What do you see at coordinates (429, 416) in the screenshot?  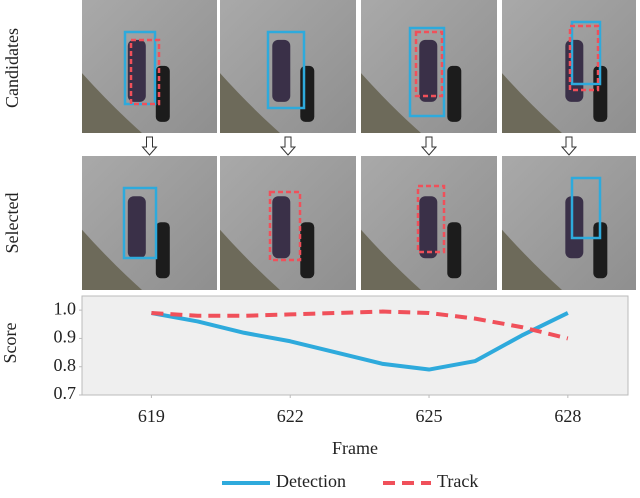 I see `x-tick-label: 625` at bounding box center [429, 416].